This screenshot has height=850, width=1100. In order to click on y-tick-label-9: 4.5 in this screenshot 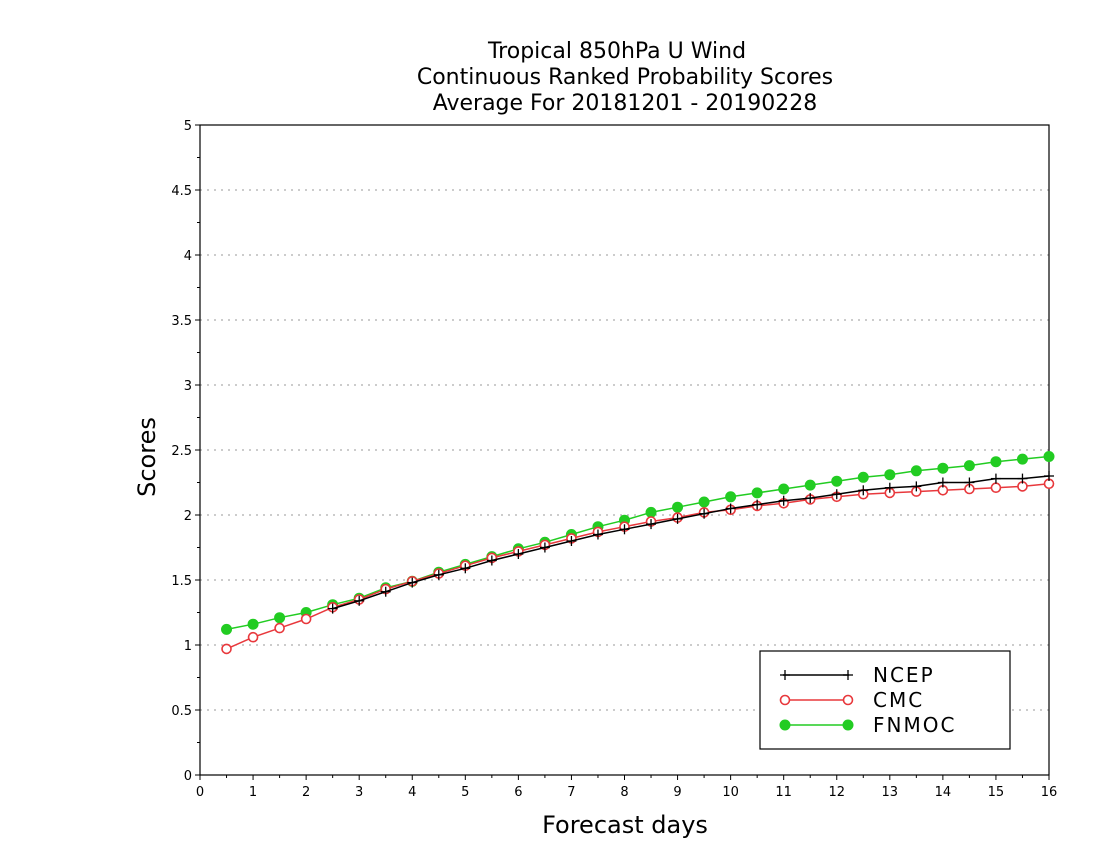, I will do `click(181, 191)`.